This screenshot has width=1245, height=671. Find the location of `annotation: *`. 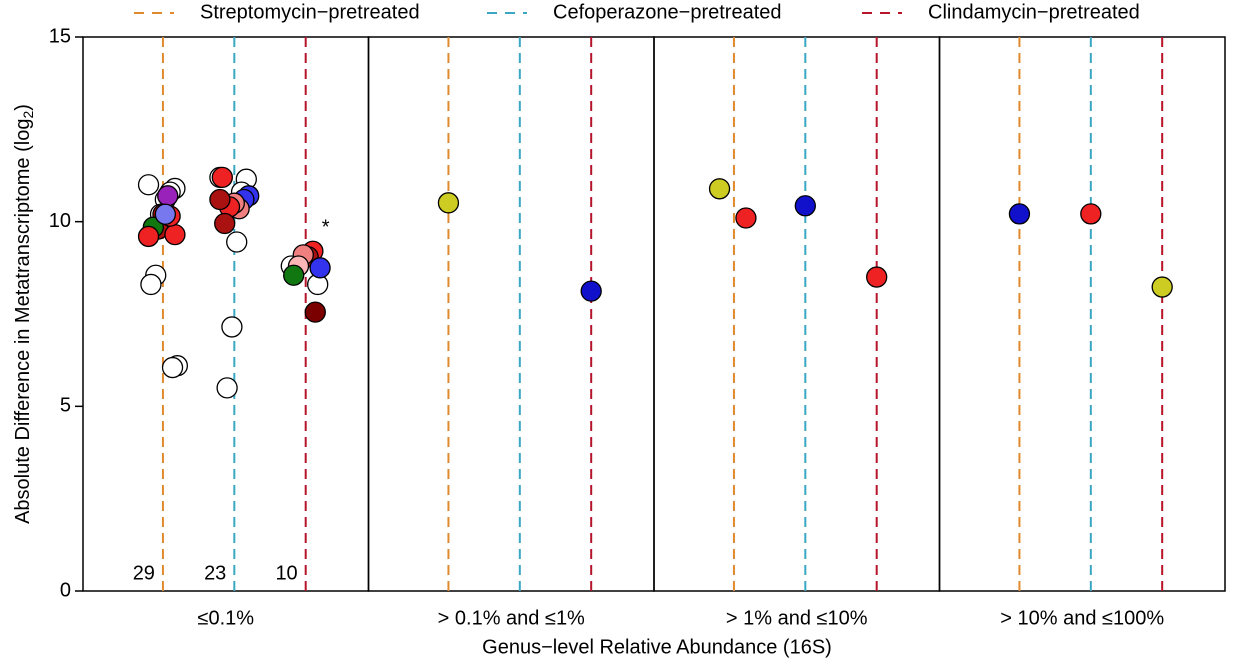

annotation: * is located at coordinates (326, 227).